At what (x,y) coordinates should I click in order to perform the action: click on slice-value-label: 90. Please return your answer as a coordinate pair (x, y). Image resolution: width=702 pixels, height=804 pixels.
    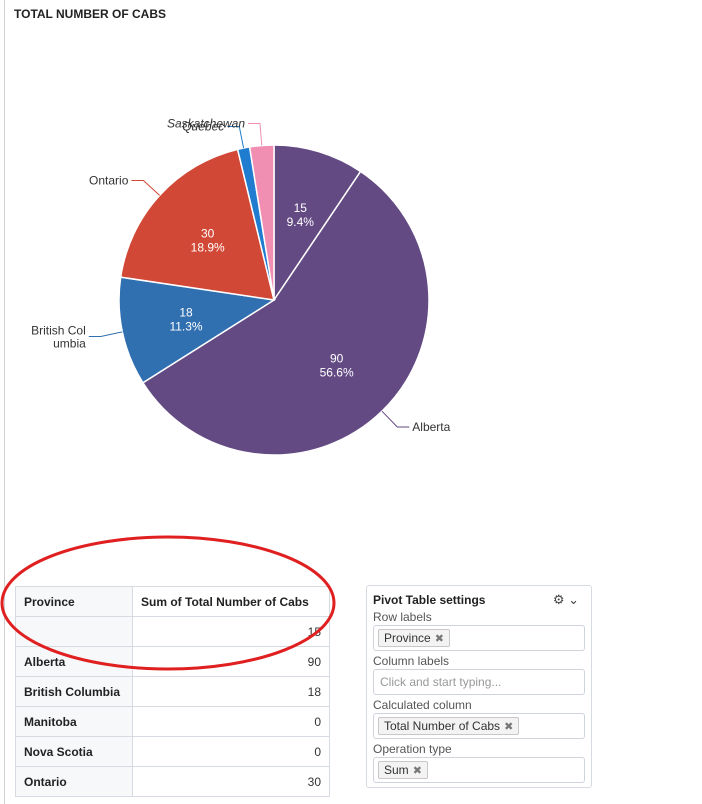
    Looking at the image, I should click on (337, 359).